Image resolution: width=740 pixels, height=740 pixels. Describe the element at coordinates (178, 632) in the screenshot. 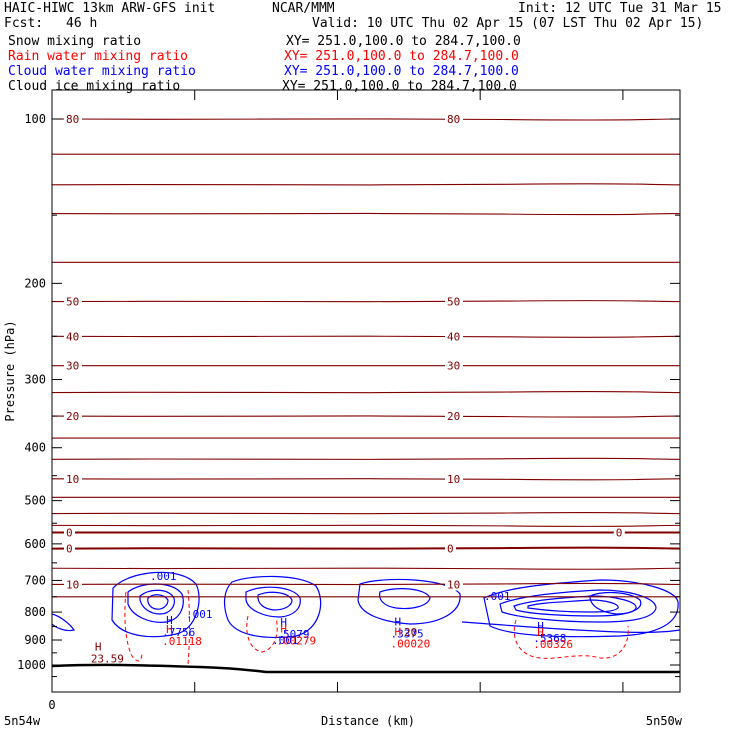

I see `maximum-value: .7756` at that location.